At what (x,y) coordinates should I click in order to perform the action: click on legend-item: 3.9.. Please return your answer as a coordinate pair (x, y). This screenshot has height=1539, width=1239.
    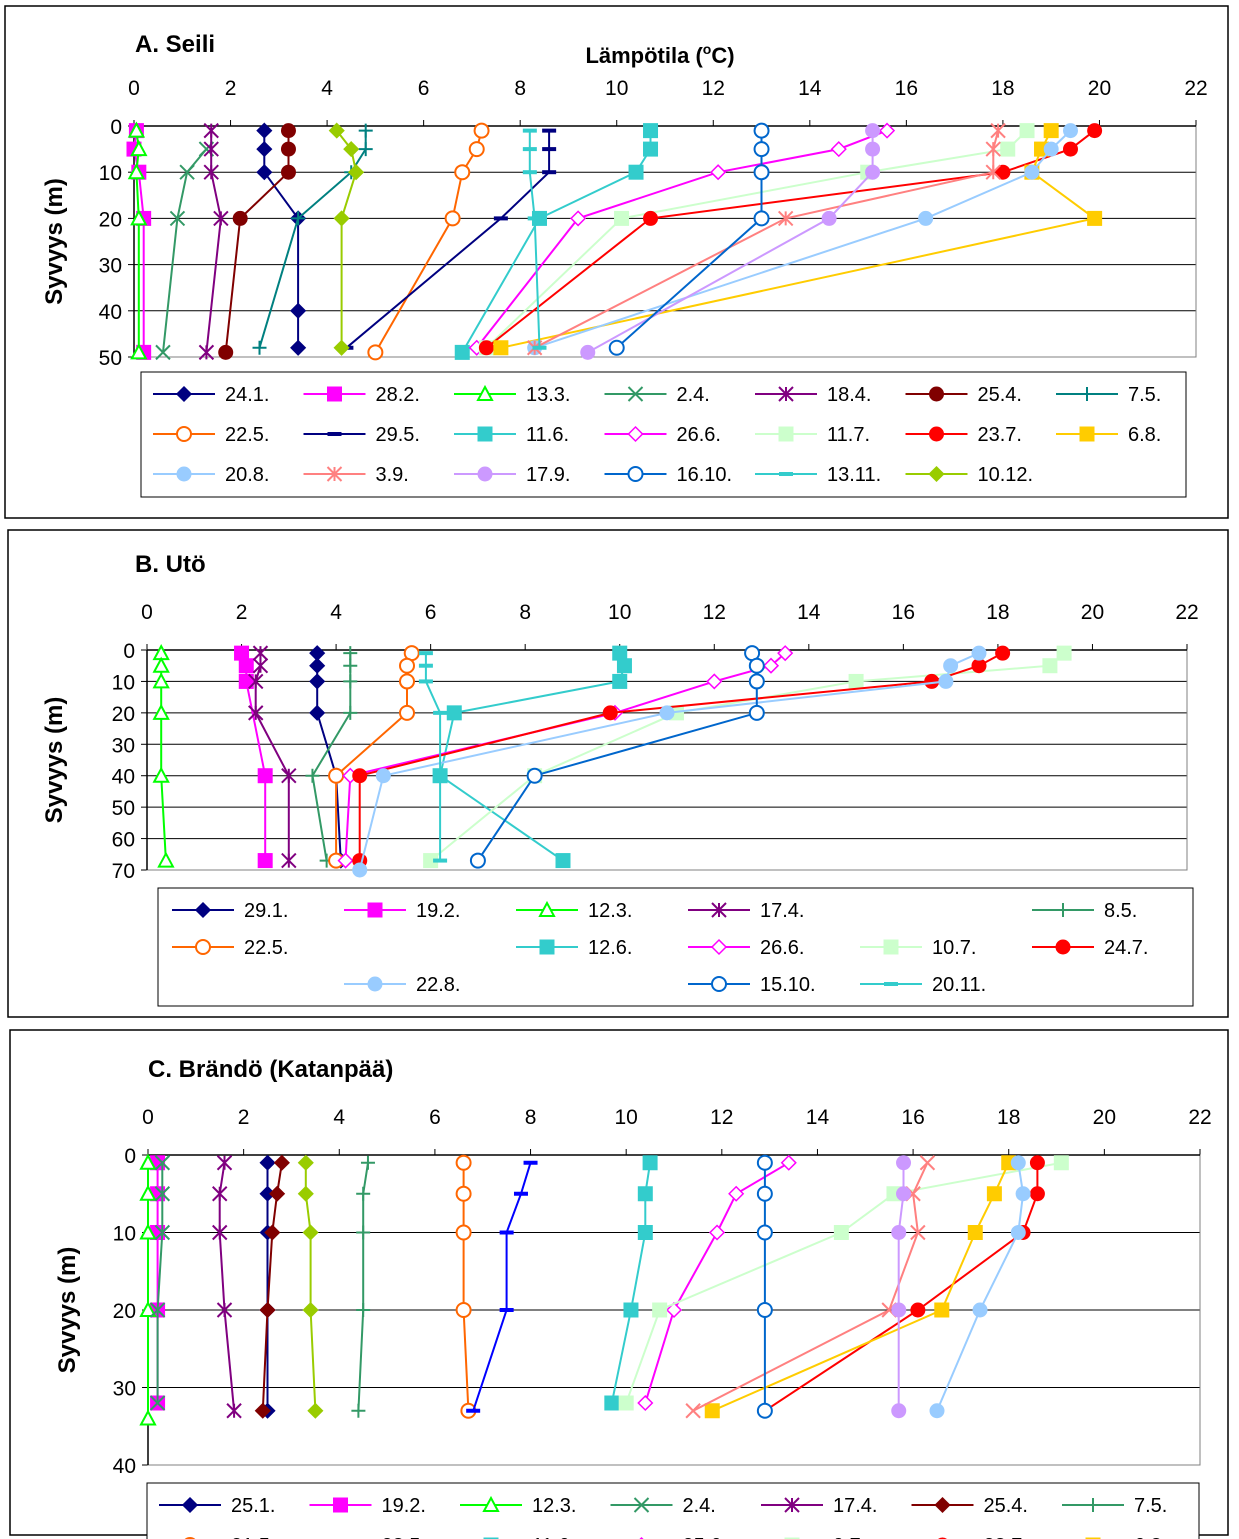
    Looking at the image, I should click on (356, 475).